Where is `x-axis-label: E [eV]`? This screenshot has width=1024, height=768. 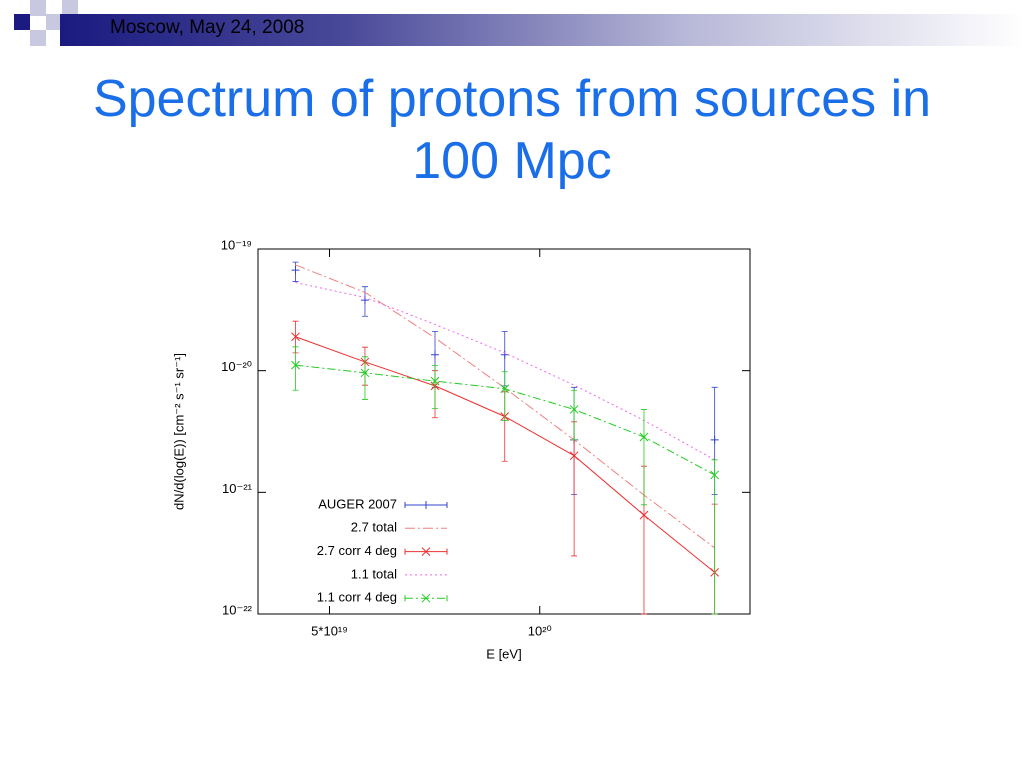
x-axis-label: E [eV] is located at coordinates (503, 653).